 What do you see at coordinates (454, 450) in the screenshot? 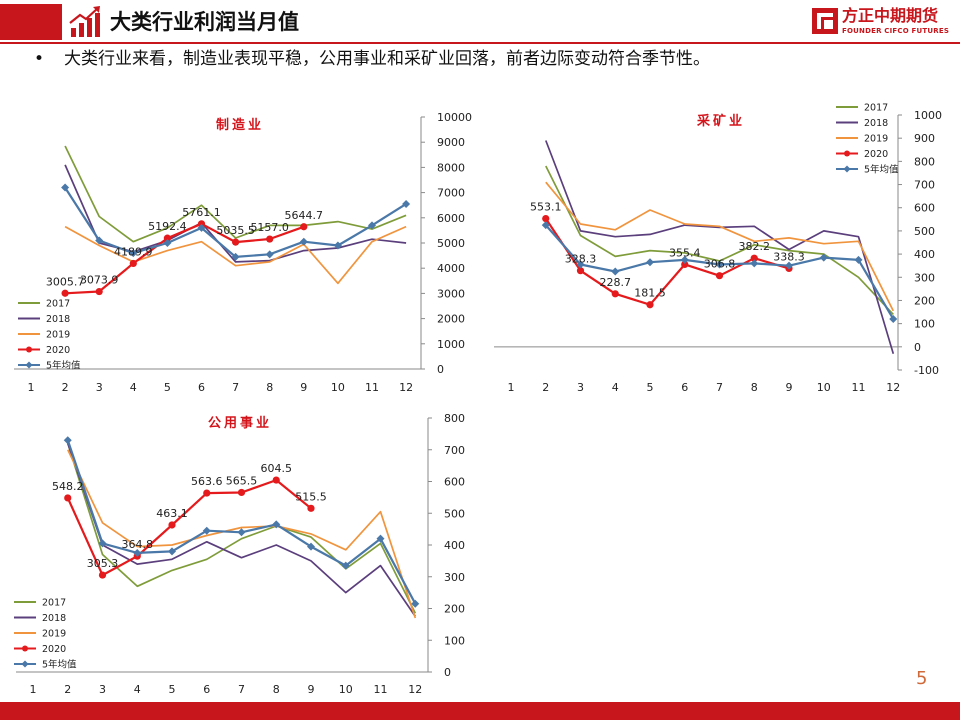
I see `y-tick-label: 700` at bounding box center [454, 450].